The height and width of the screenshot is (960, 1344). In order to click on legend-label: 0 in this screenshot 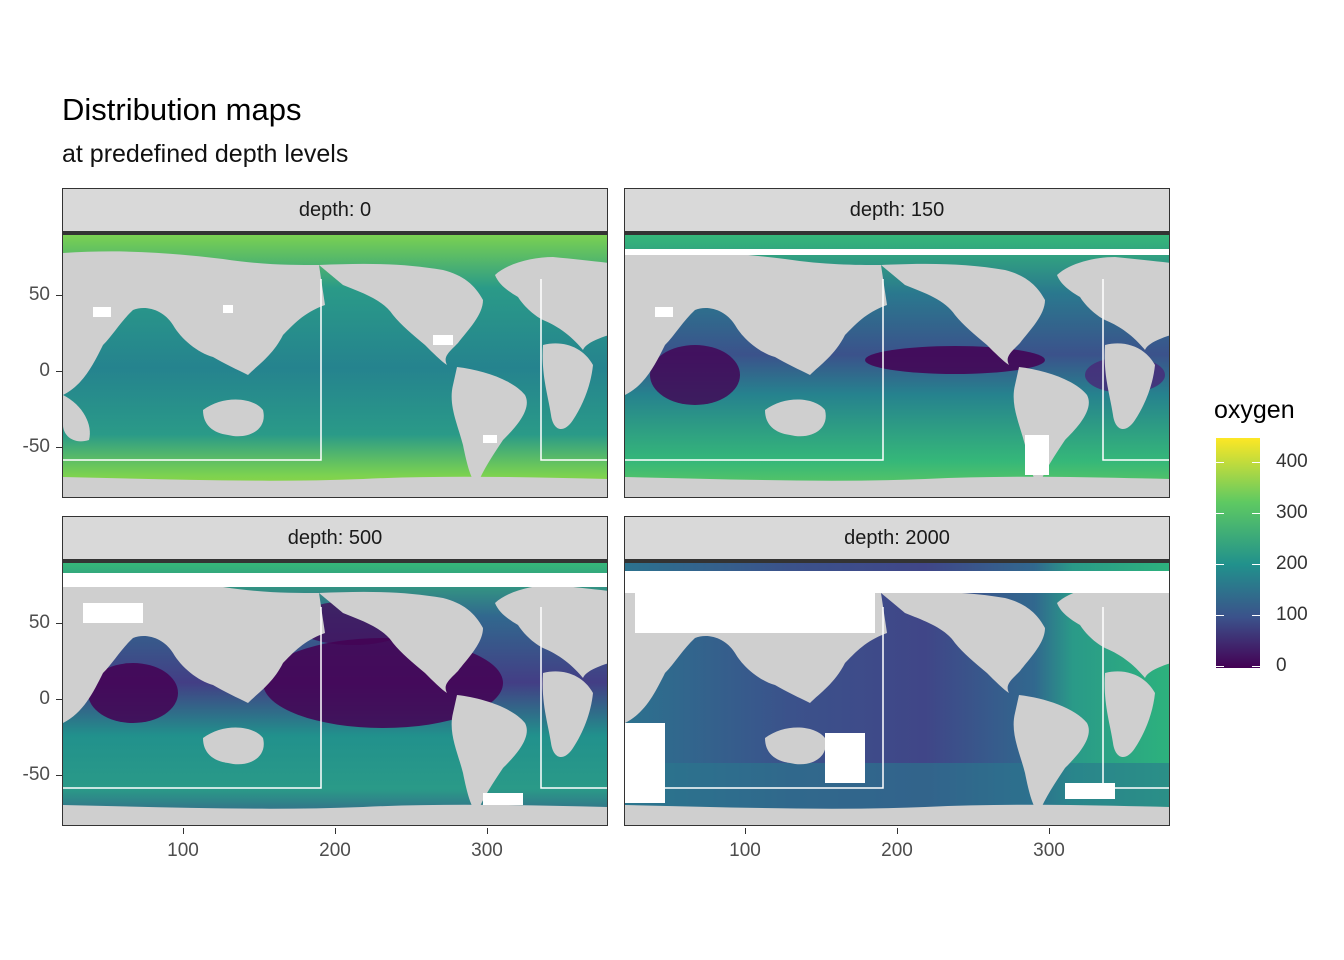, I will do `click(1281, 665)`.